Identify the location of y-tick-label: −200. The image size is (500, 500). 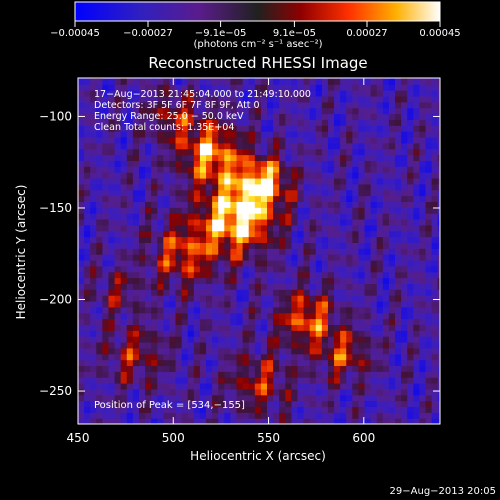
(55, 300).